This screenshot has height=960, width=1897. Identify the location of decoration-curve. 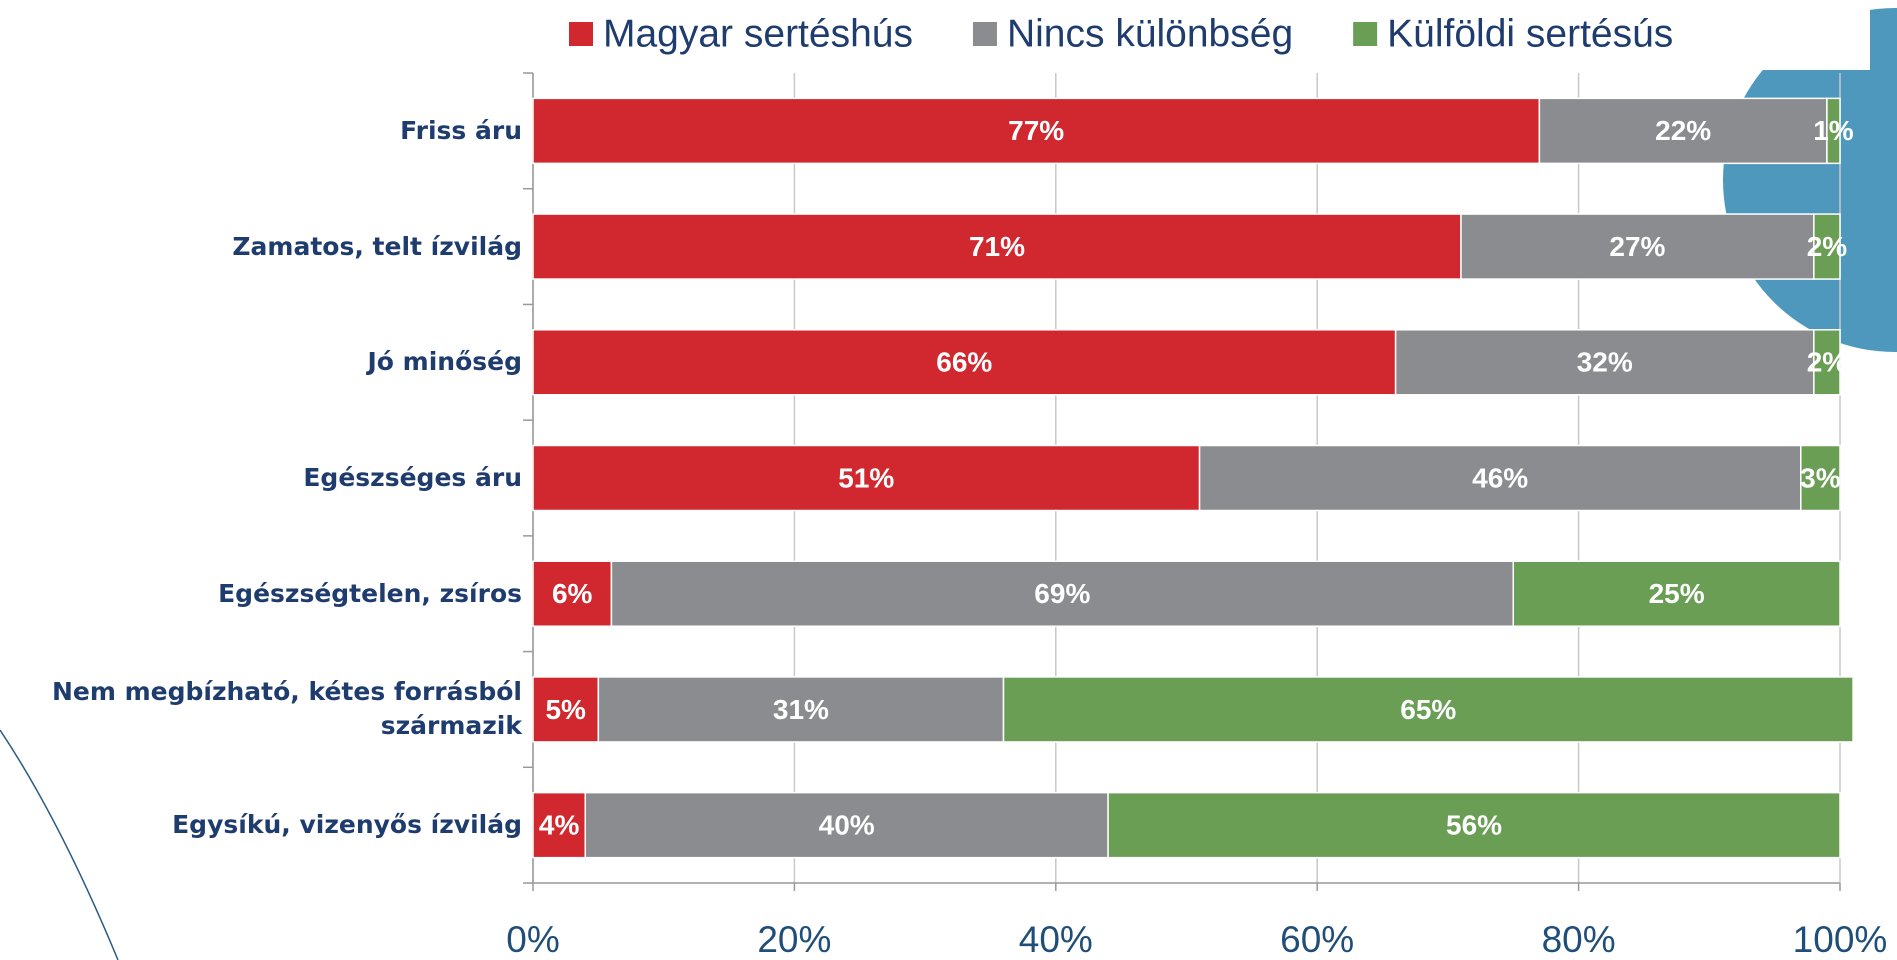
(59, 844).